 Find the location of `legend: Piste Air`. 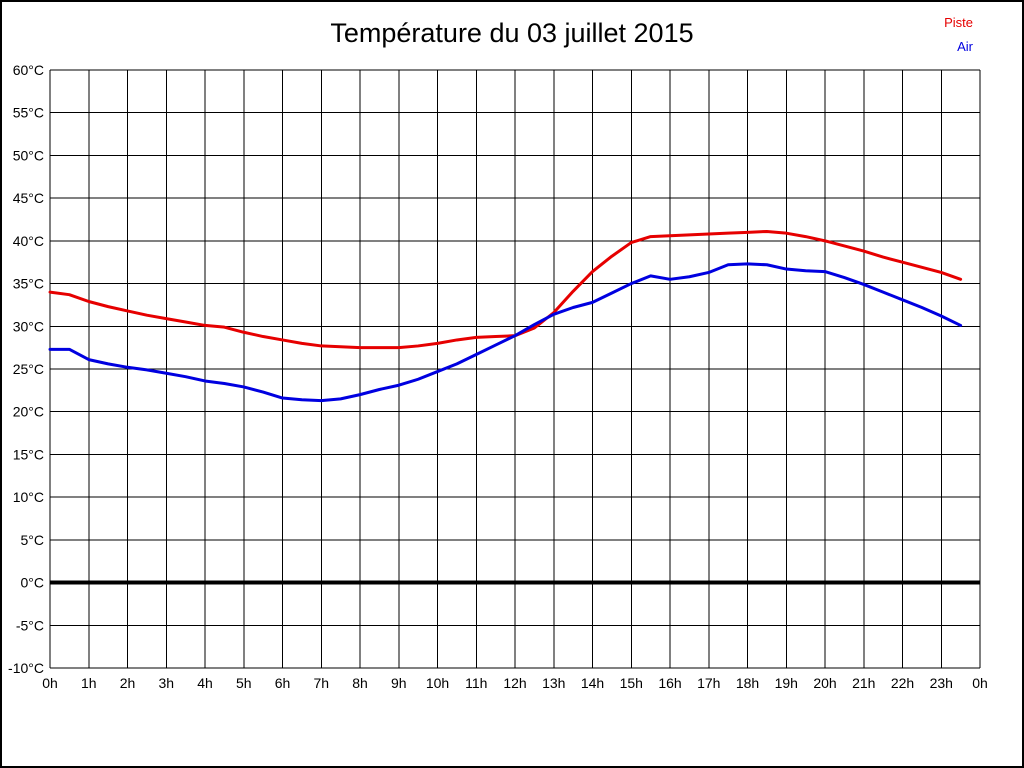

legend: Piste Air is located at coordinates (958, 35).